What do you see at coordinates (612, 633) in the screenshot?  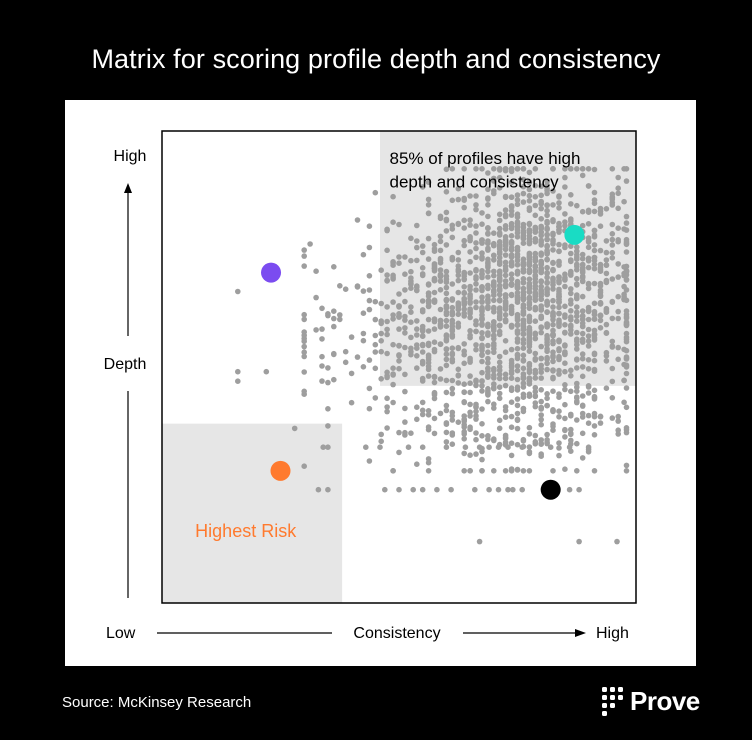 I see `x-axis-high-label: High` at bounding box center [612, 633].